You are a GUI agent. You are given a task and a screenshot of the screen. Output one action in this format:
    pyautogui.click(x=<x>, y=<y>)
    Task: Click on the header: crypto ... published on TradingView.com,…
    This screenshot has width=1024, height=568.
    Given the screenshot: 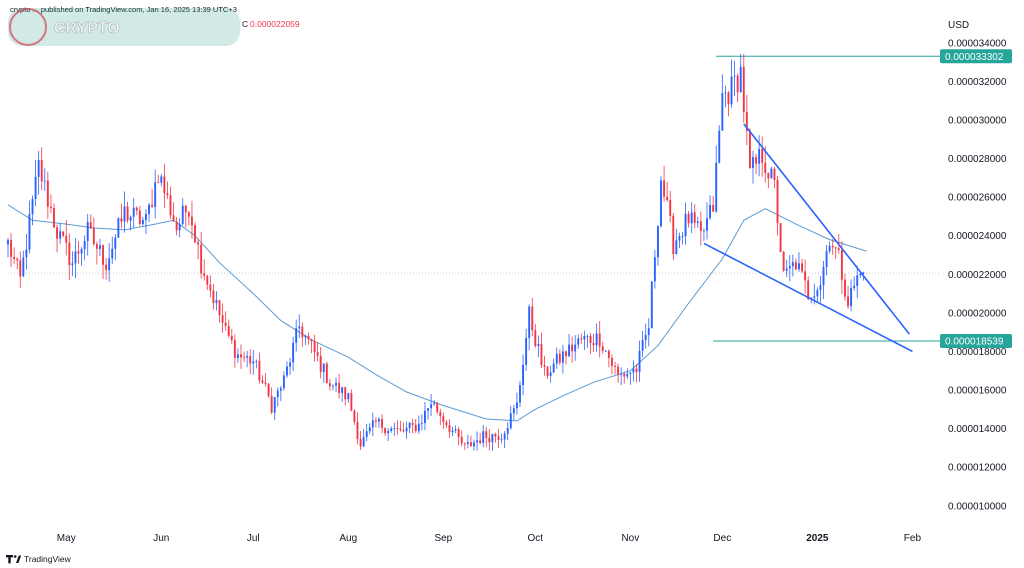 What is the action you would take?
    pyautogui.click(x=154, y=25)
    